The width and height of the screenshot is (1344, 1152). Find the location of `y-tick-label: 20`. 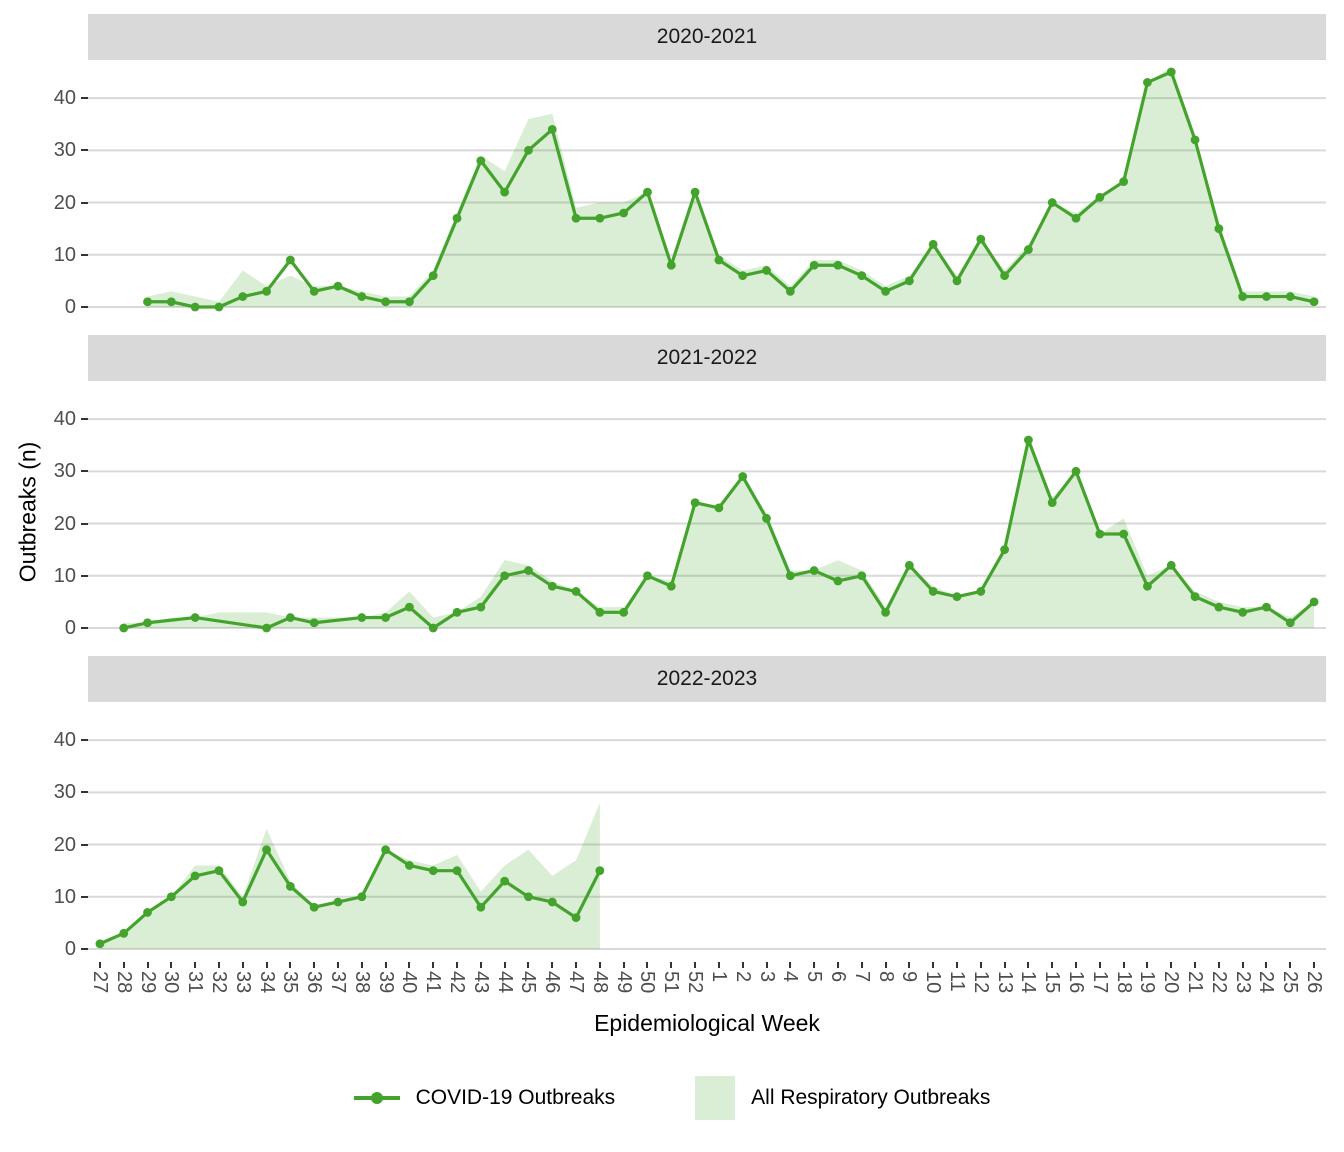

y-tick-label: 20 is located at coordinates (64, 202).